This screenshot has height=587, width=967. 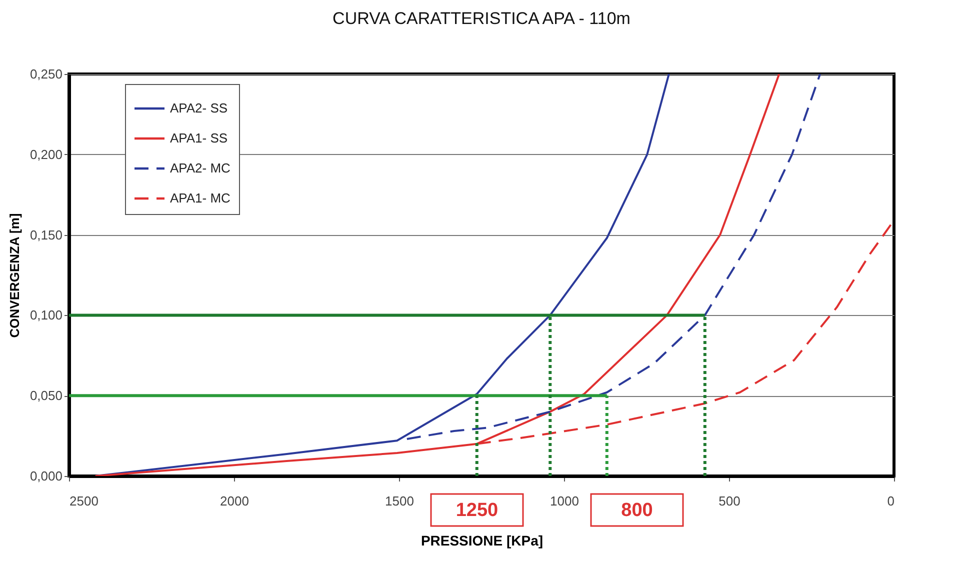 What do you see at coordinates (46, 396) in the screenshot?
I see `y-tick-label: 0,050` at bounding box center [46, 396].